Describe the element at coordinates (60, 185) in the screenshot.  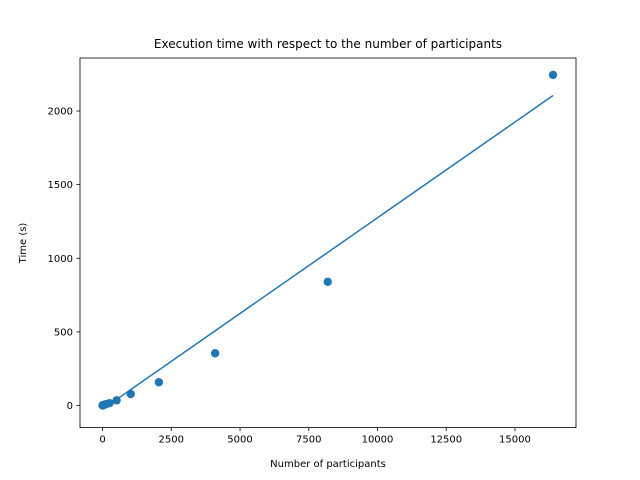
I see `y-tick-label: 1500` at that location.